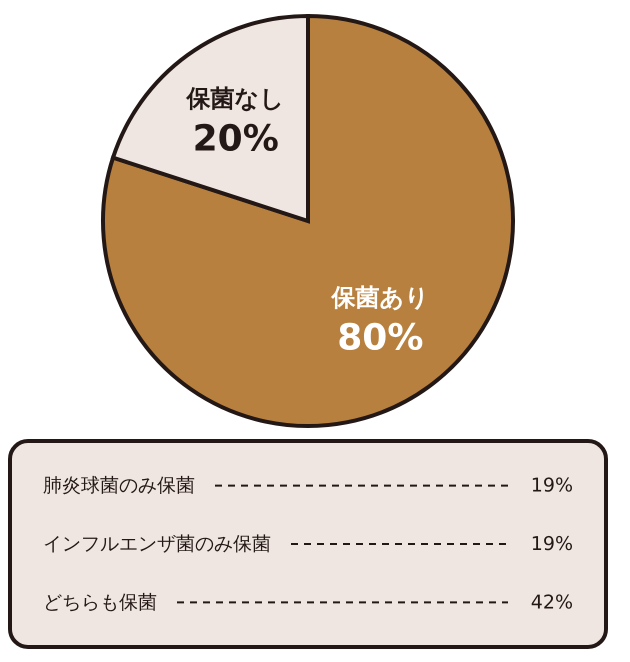 The height and width of the screenshot is (662, 630). Describe the element at coordinates (100, 602) in the screenshot. I see `category-label: どちらも保菌` at that location.